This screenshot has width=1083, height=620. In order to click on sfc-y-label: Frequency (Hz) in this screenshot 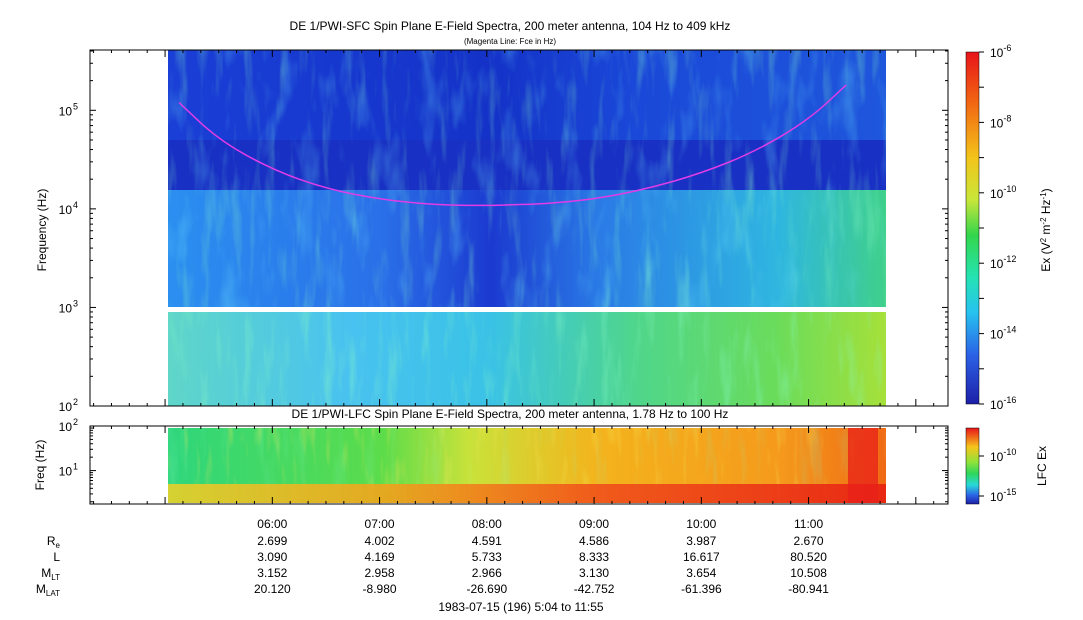, I will do `click(42, 230)`.